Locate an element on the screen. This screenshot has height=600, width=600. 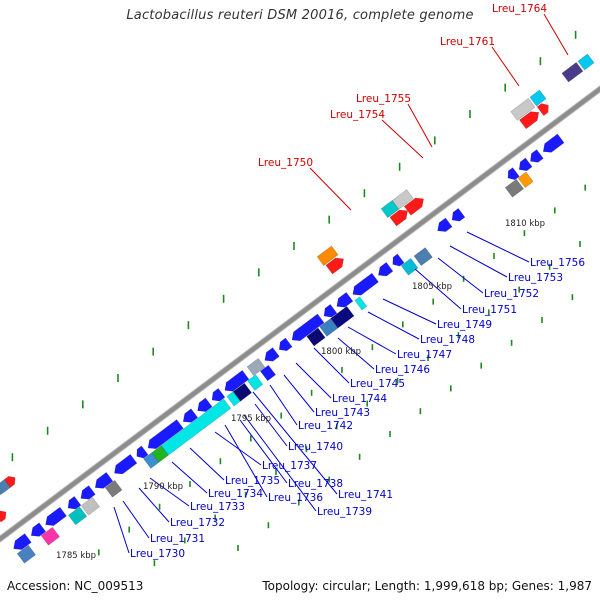
gene-label-Lreu_1734: Lreu_1734 is located at coordinates (235, 494).